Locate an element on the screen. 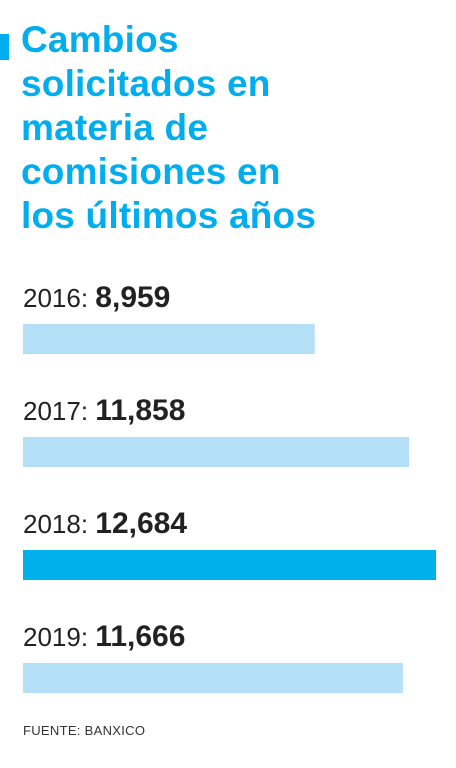 The height and width of the screenshot is (768, 456). value-label: 8,959 is located at coordinates (132, 297).